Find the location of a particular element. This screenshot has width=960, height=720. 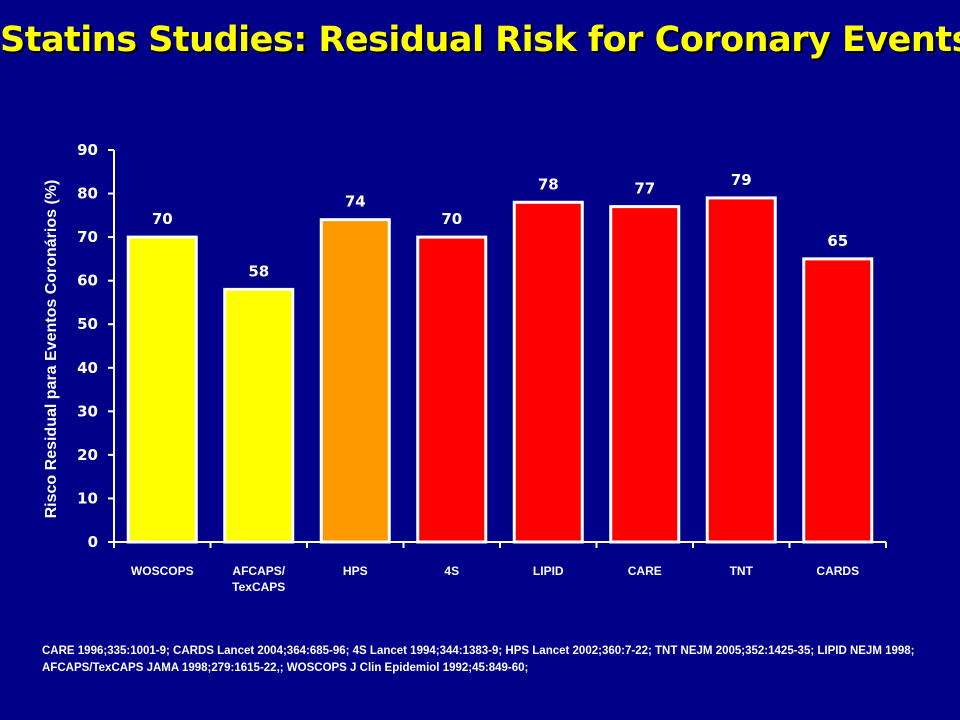

y-tick-label: 60 is located at coordinates (87, 281).